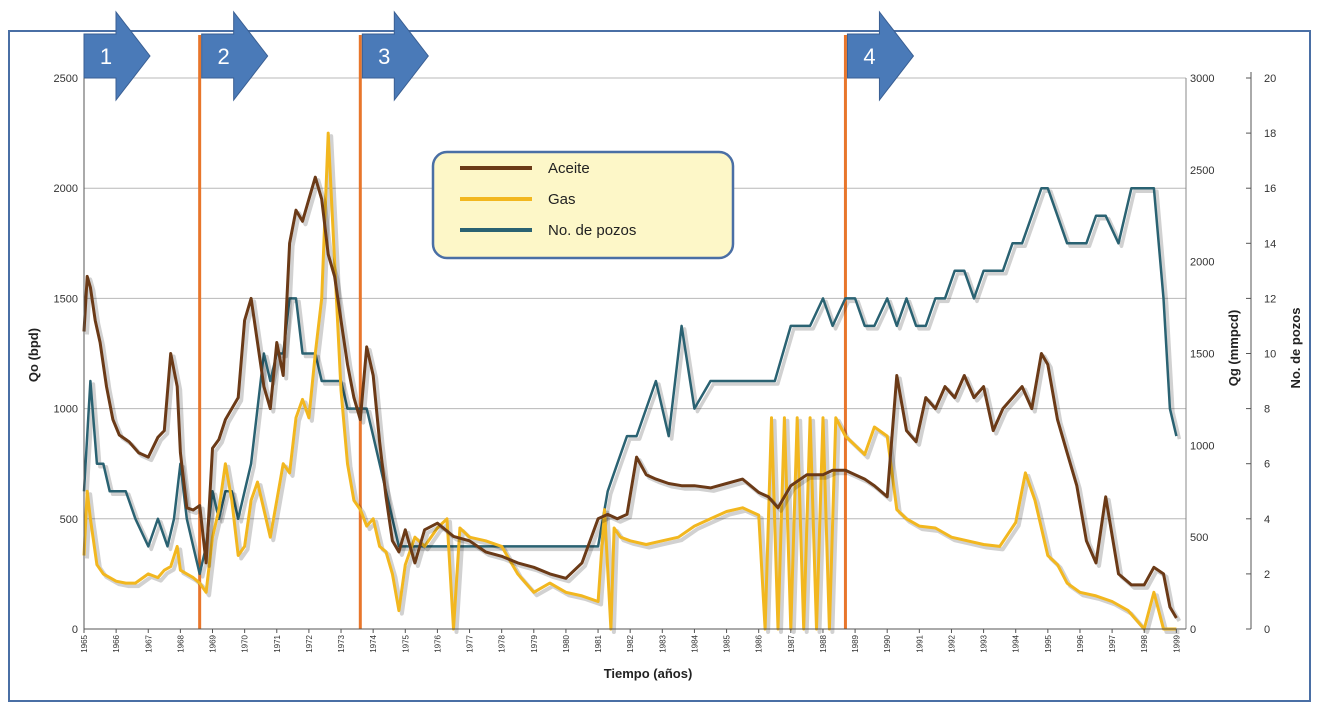 The height and width of the screenshot is (711, 1319). I want to click on y-right2-tick-label: 16, so click(1270, 189).